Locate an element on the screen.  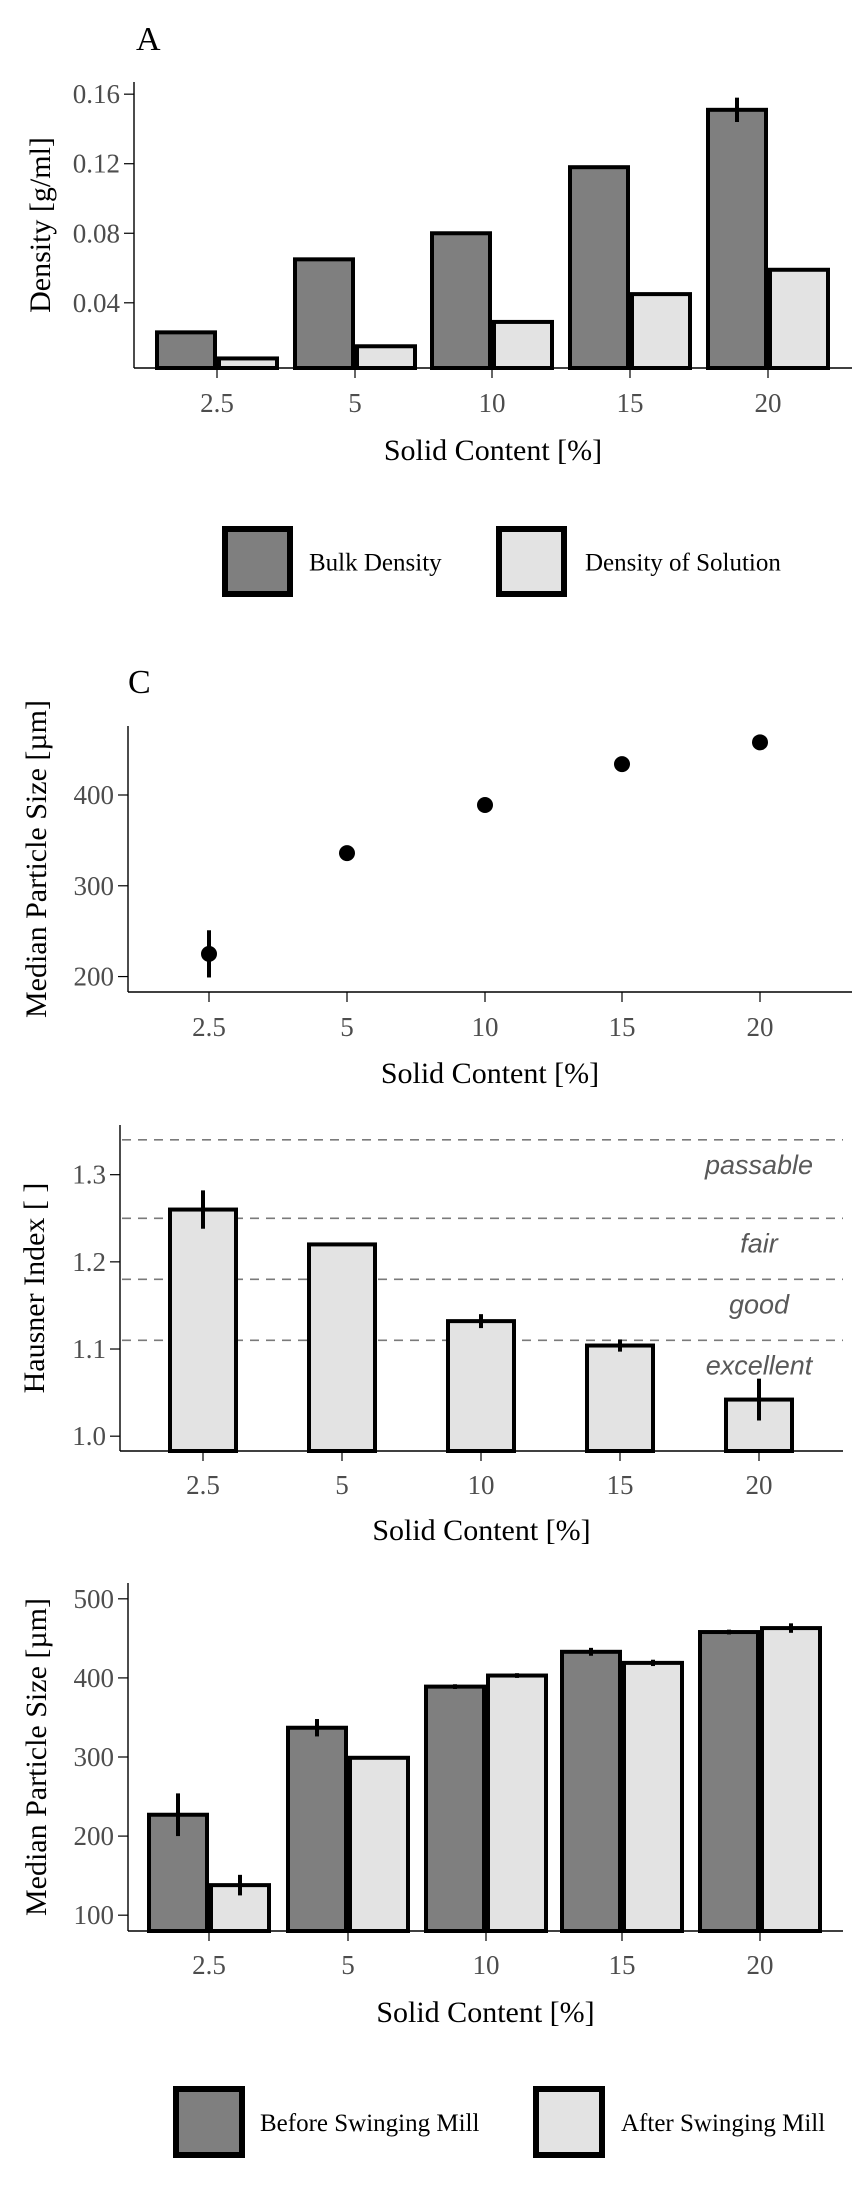
legend: Before Swinging Mill After Swinging Mill is located at coordinates (499, 2122).